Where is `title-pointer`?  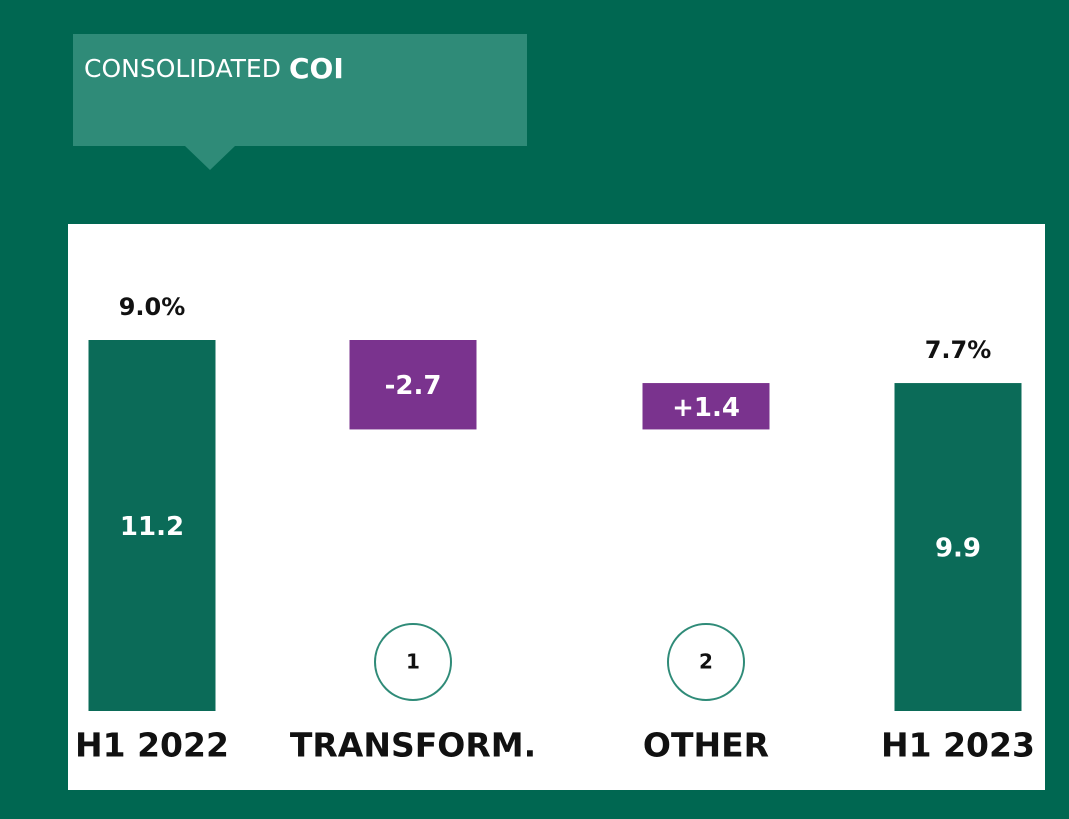 title-pointer is located at coordinates (210, 158).